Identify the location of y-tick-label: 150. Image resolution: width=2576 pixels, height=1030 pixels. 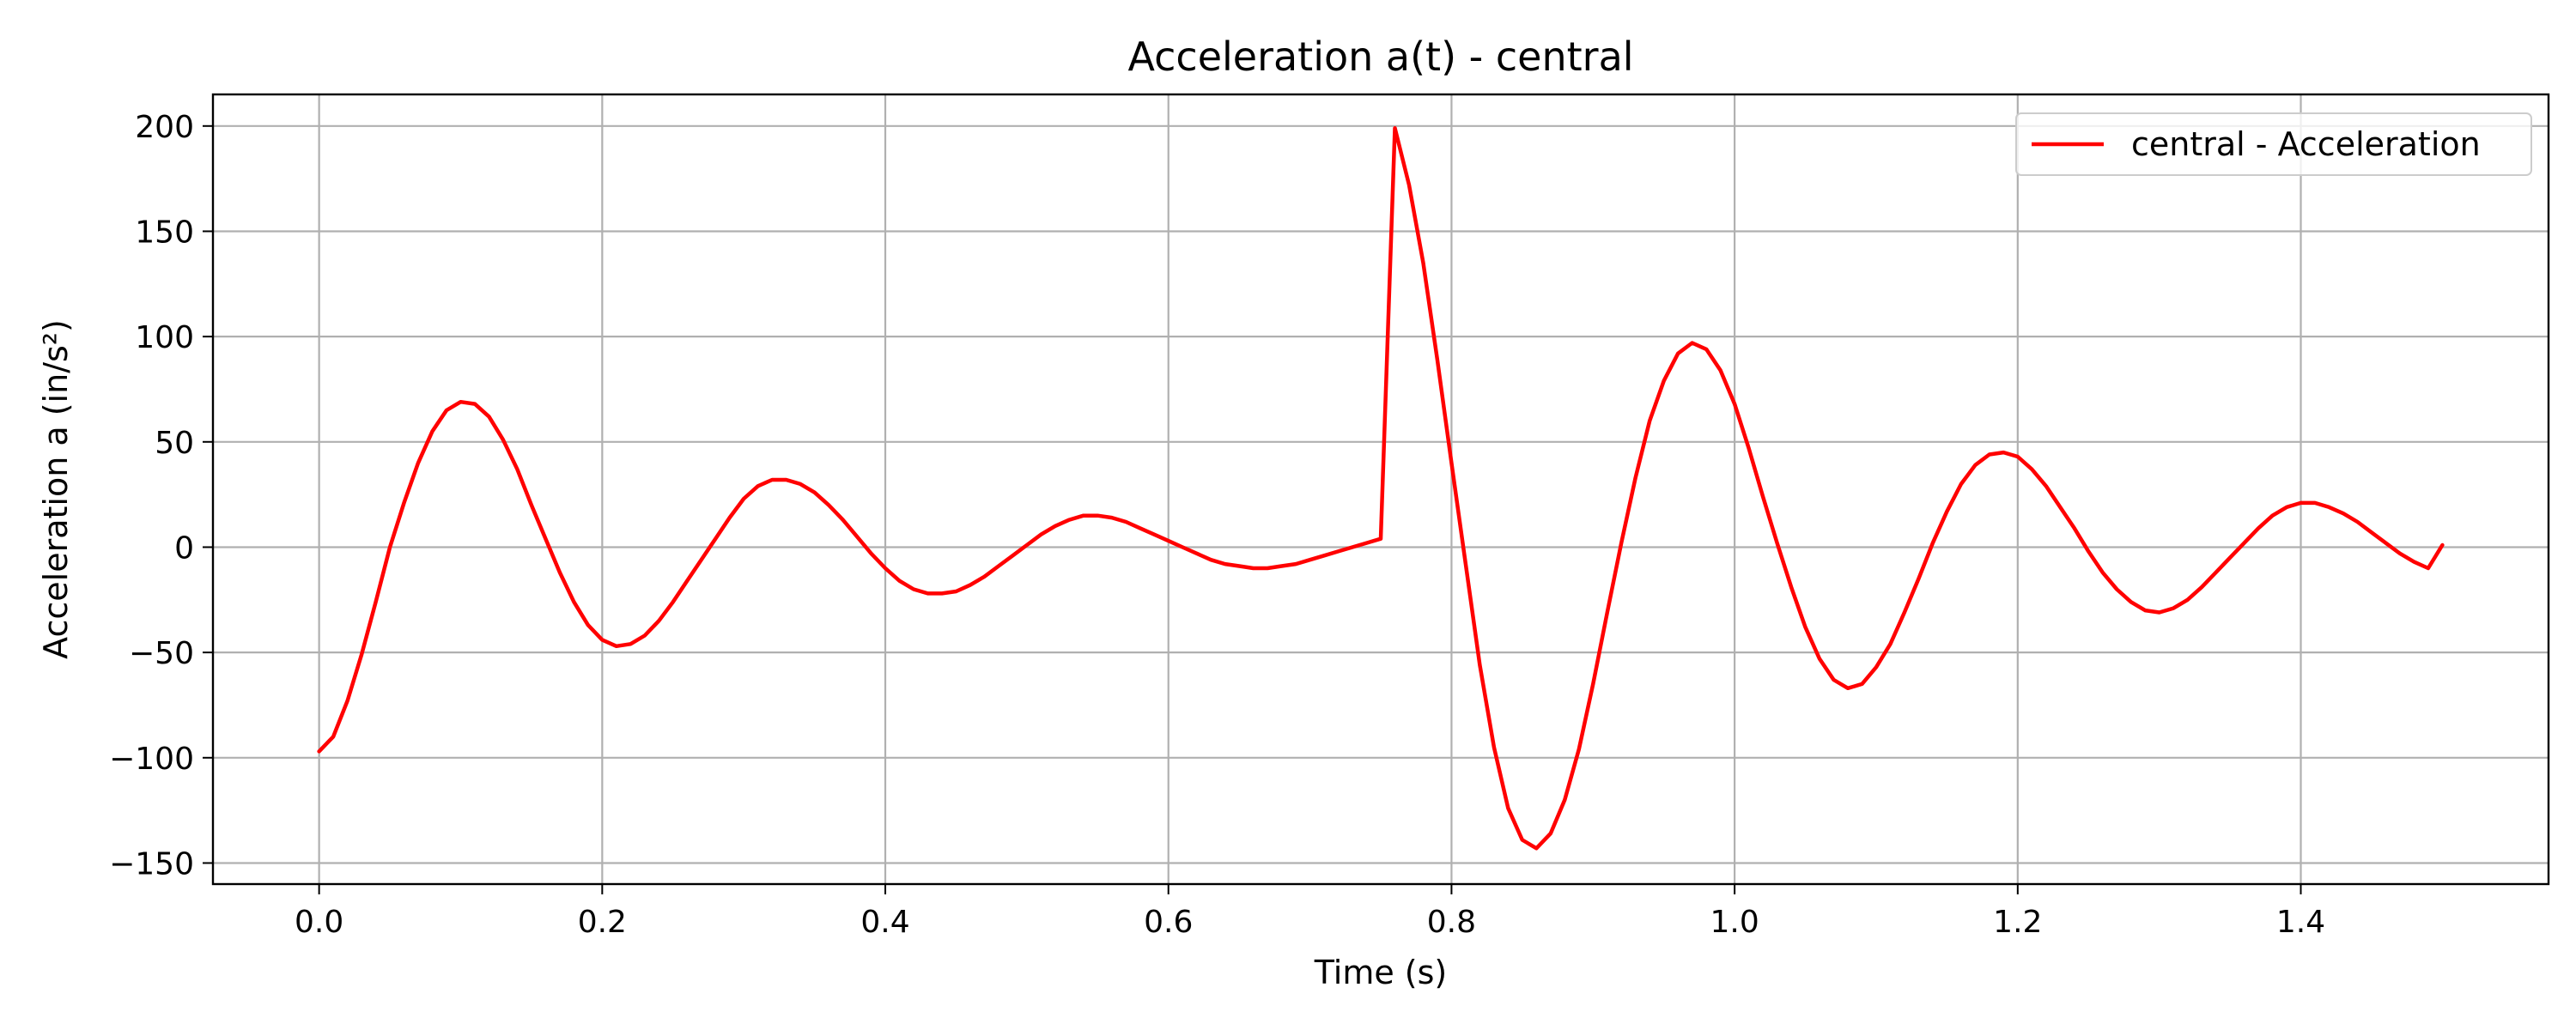
(164, 232).